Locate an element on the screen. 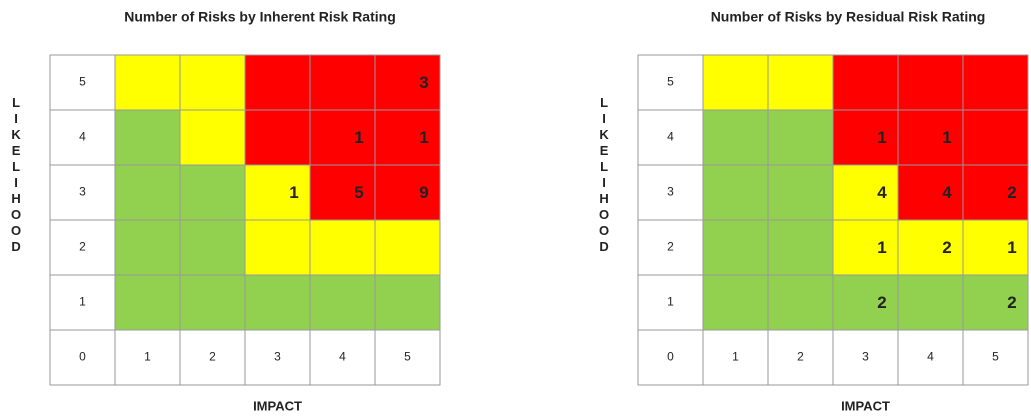 The height and width of the screenshot is (418, 1031). x-tick-label: 1 is located at coordinates (147, 357).